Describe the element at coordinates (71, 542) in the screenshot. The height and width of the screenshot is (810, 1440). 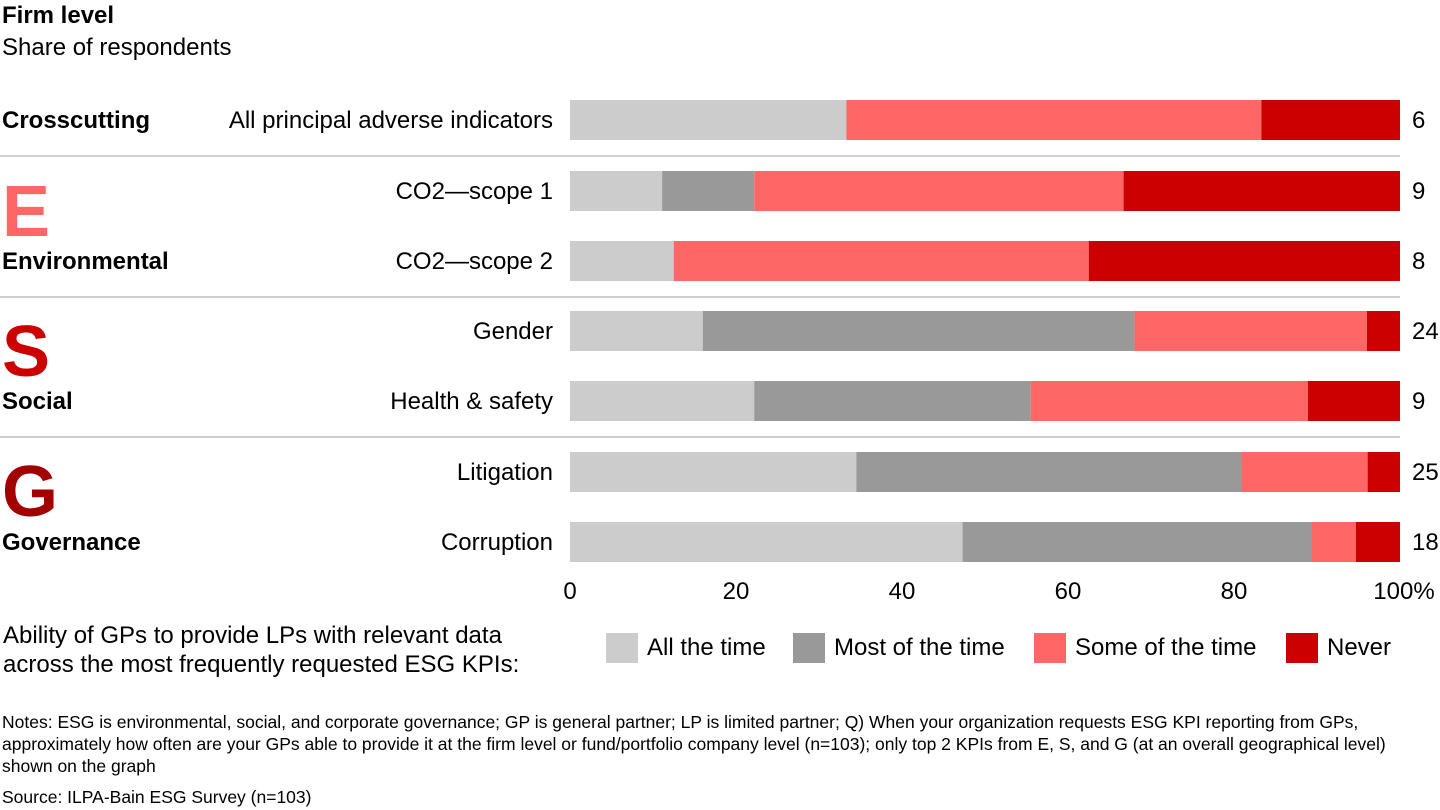
I see `group-label: Governance` at that location.